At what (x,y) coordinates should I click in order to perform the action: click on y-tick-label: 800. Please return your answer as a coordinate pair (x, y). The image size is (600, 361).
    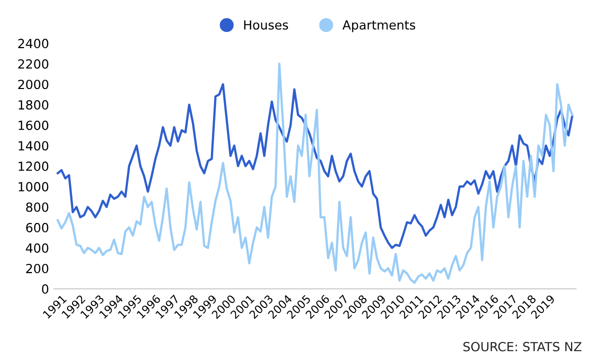
    Looking at the image, I should click on (37, 207).